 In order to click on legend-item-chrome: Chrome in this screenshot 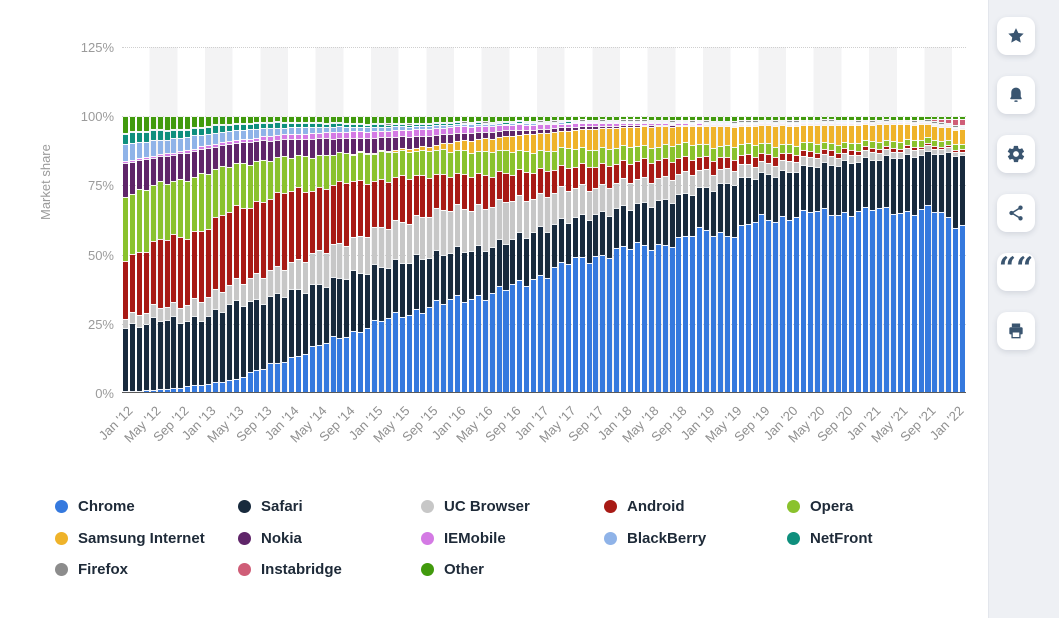, I will do `click(146, 506)`.